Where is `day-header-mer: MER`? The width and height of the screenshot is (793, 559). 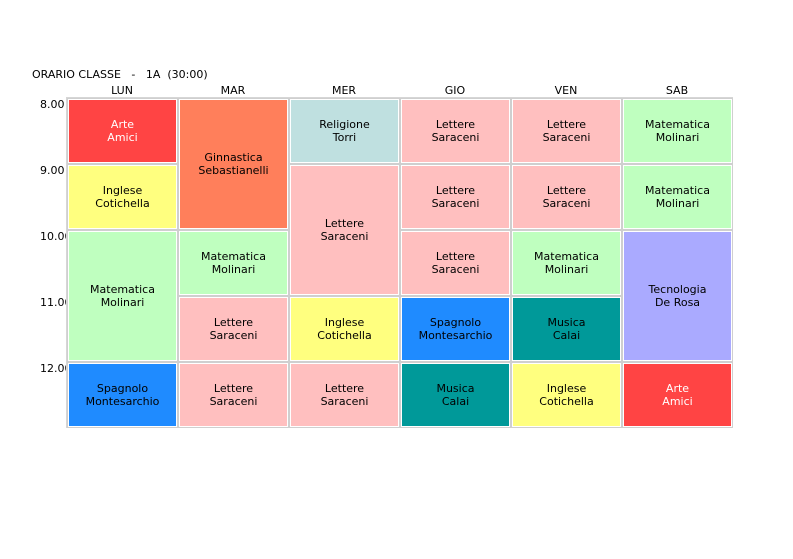 day-header-mer: MER is located at coordinates (344, 90).